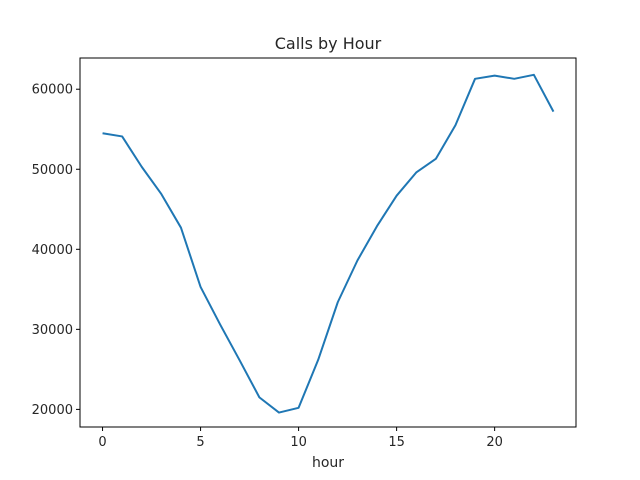 The image size is (640, 480). Describe the element at coordinates (328, 463) in the screenshot. I see `x-axis-title: hour` at that location.